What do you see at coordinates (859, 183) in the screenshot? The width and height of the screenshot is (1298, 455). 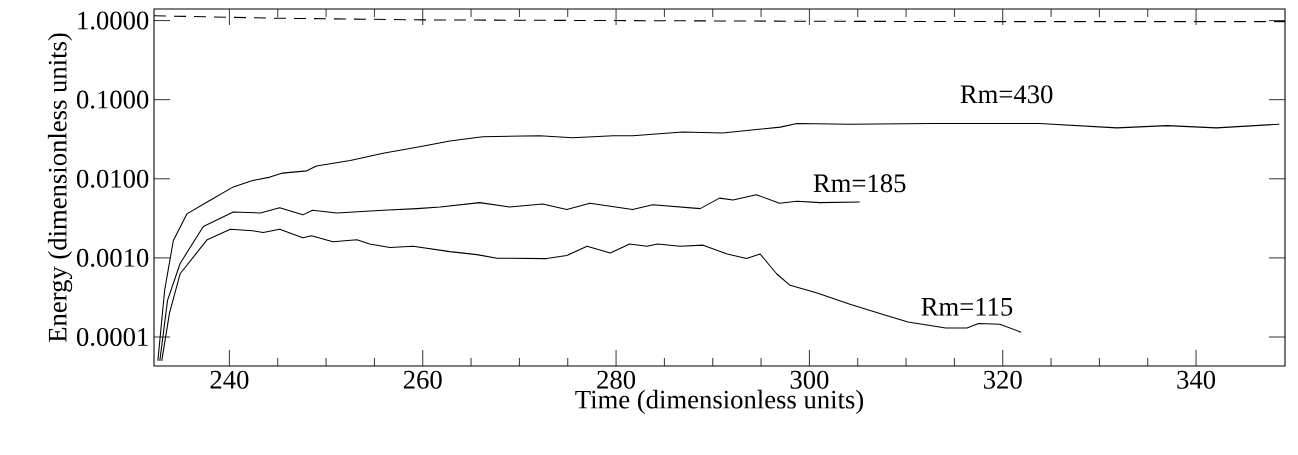 I see `series-label: Rm=185` at bounding box center [859, 183].